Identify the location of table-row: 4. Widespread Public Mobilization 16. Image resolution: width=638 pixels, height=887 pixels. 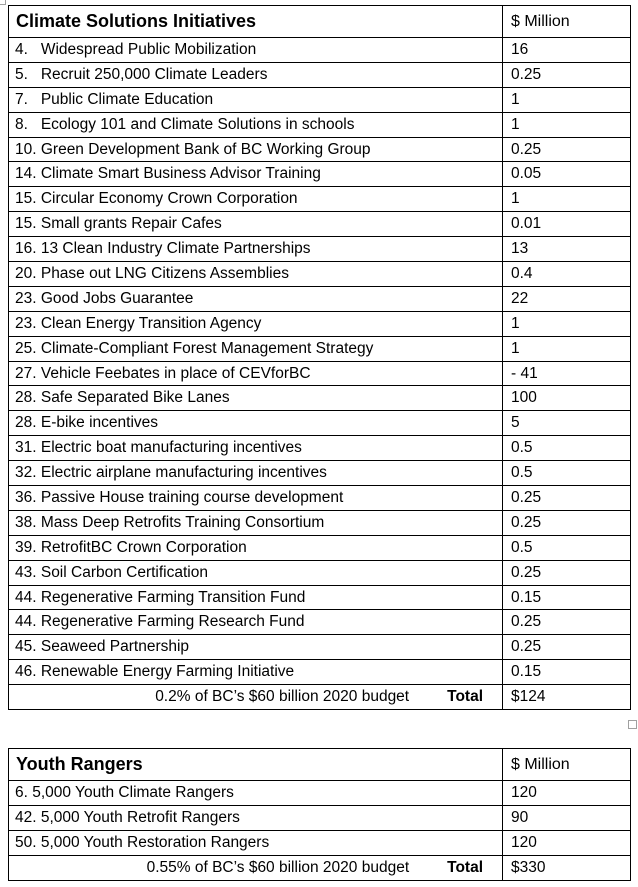
(319, 50).